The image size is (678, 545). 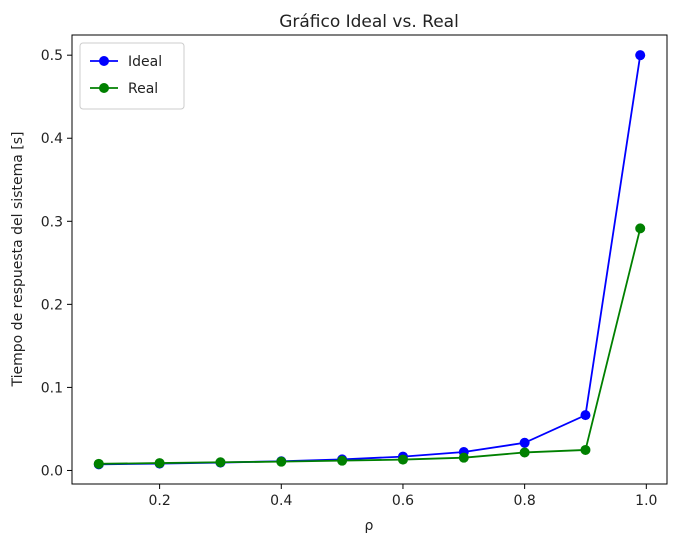 I want to click on y-tick-label: 0.0, so click(x=52, y=471).